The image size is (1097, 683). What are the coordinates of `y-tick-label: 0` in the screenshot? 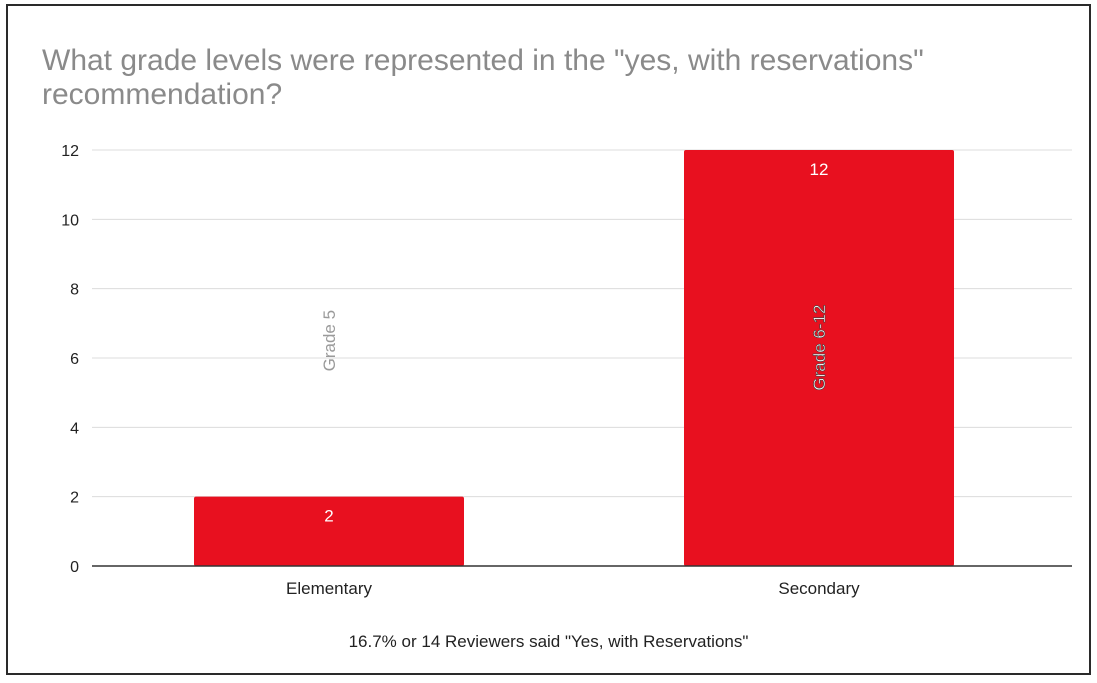 It's located at (74, 567).